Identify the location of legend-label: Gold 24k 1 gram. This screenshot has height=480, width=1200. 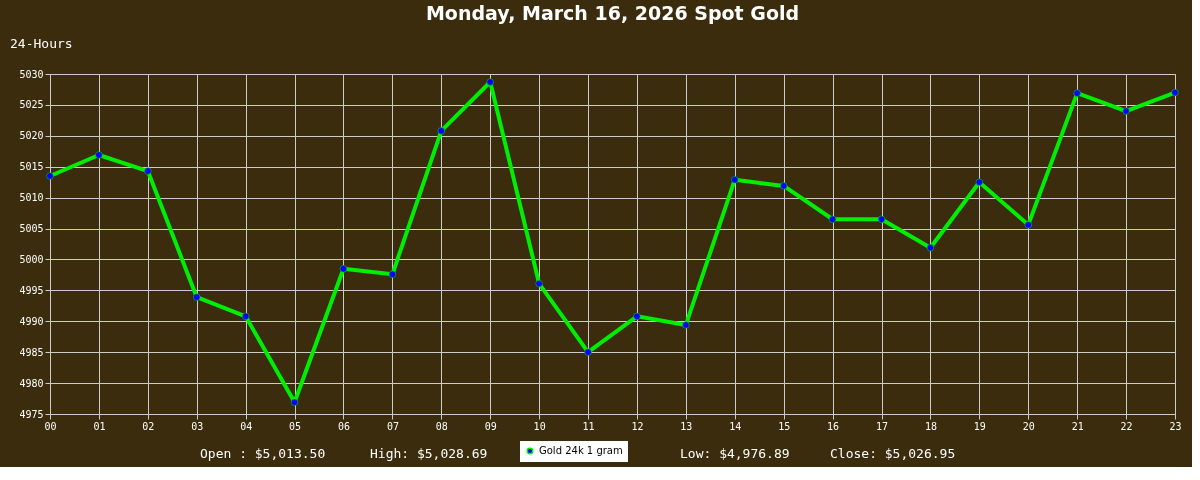
(581, 450).